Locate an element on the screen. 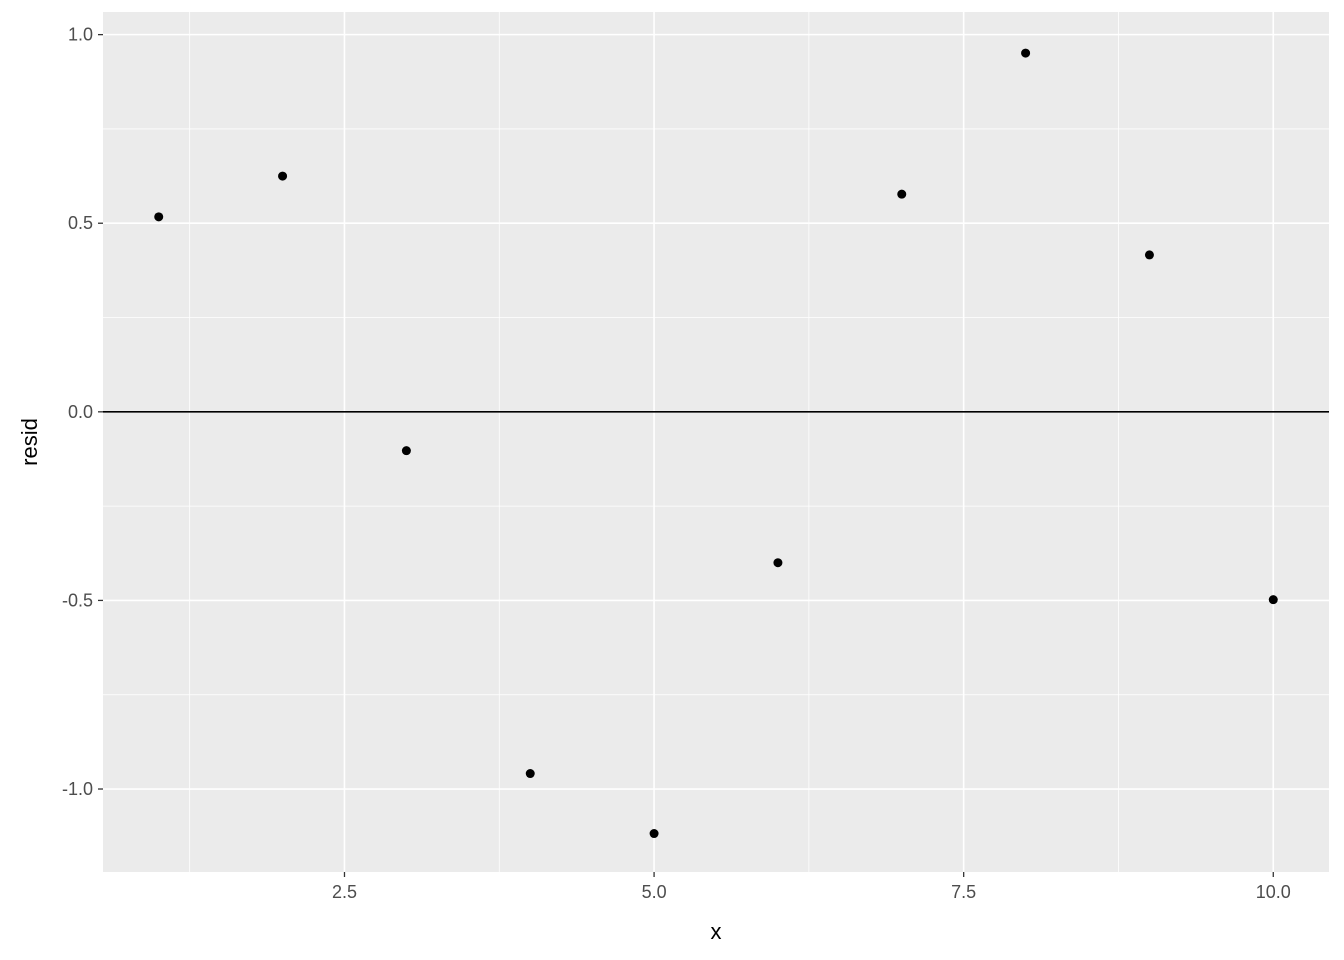  x-axis-ticks: 2.5 5.0 7.5 10.0 is located at coordinates (811, 887).